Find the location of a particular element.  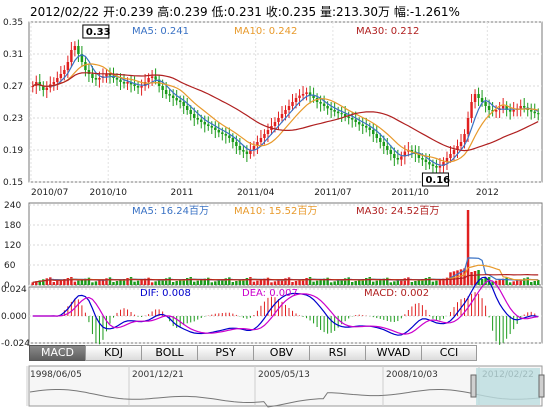

price-x-tick: 2010/10 is located at coordinates (109, 193).